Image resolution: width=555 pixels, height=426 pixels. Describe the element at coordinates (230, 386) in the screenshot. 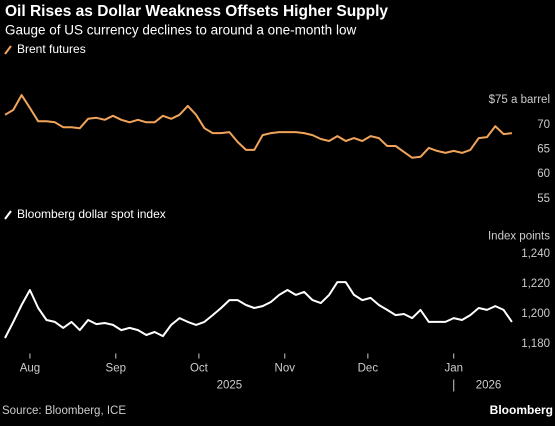

I see `year-label: 2025` at that location.